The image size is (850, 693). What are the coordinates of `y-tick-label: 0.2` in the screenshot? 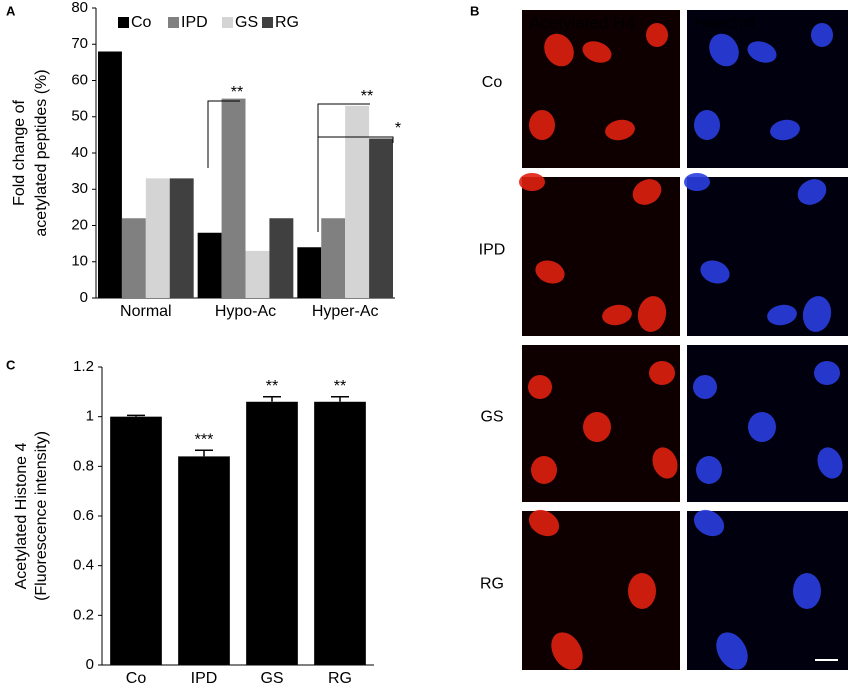 It's located at (83, 614).